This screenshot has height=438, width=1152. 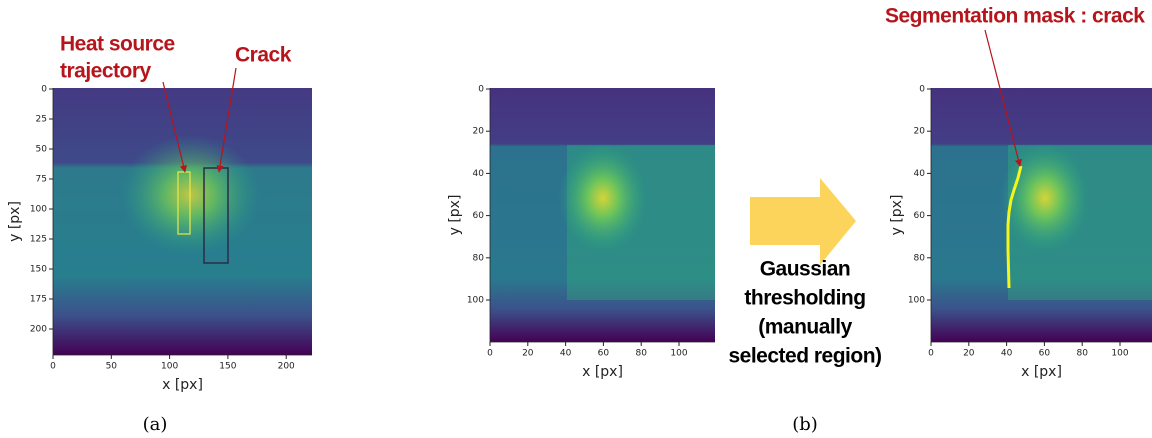 What do you see at coordinates (38, 240) in the screenshot?
I see `y-tick-label: 125` at bounding box center [38, 240].